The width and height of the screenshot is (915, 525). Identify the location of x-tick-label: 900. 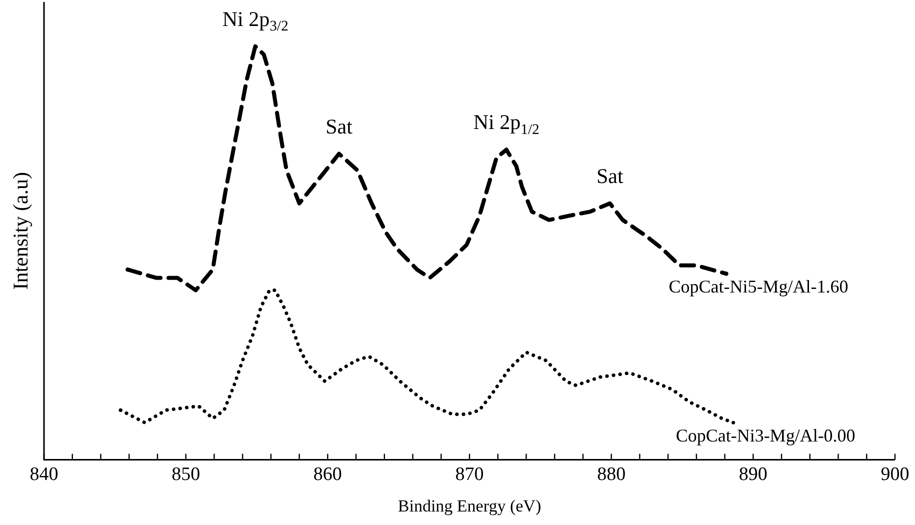
(895, 475).